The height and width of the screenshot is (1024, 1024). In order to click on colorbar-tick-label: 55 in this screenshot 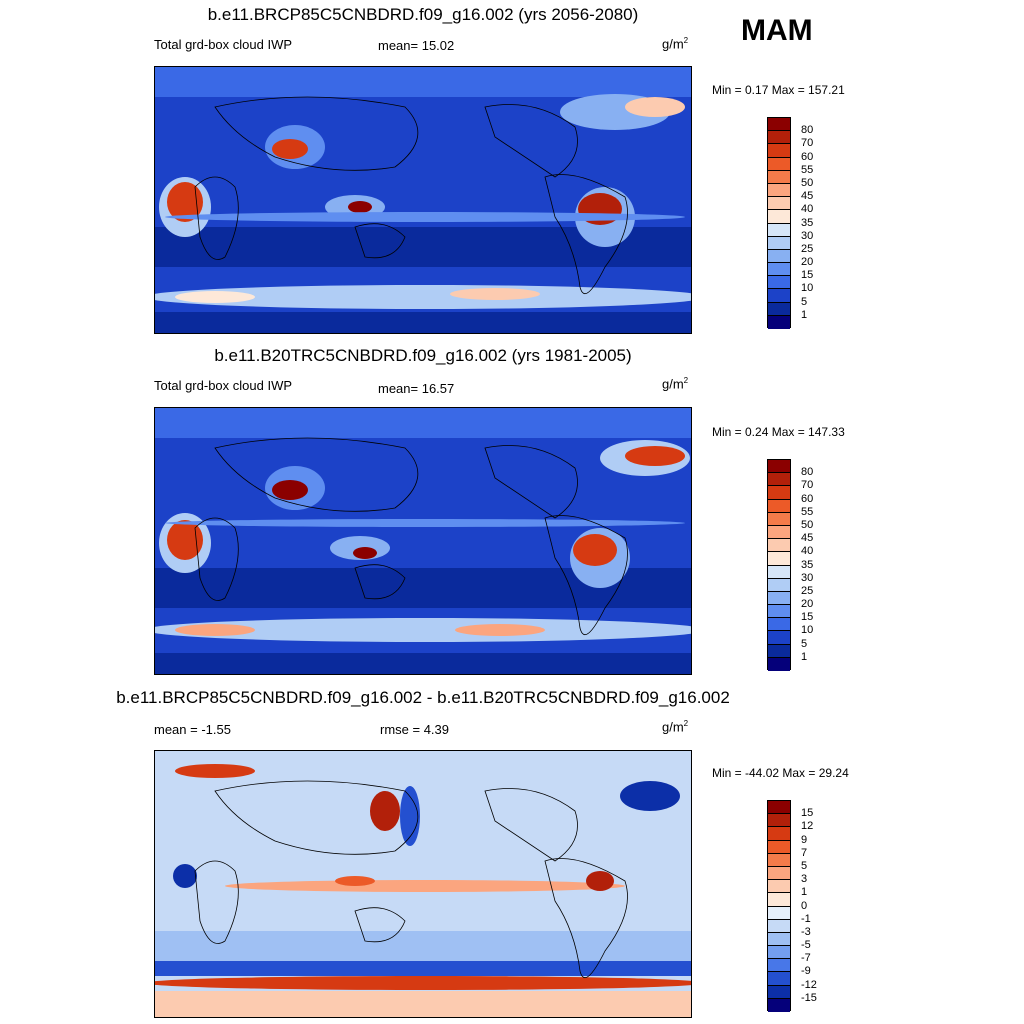, I will do `click(807, 169)`.